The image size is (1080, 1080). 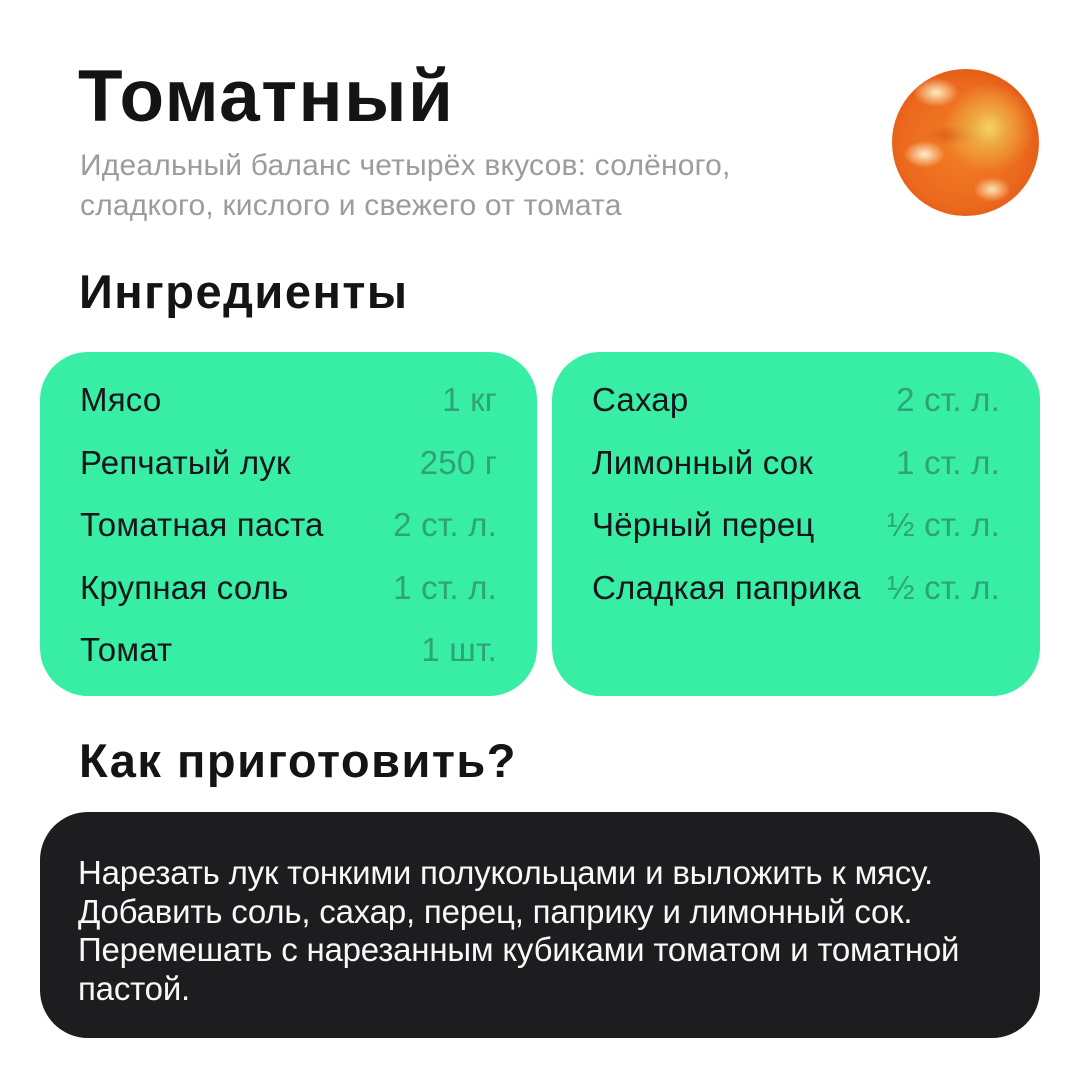 I want to click on ingredient-row: Репчатый лук 250 г, so click(x=288, y=463).